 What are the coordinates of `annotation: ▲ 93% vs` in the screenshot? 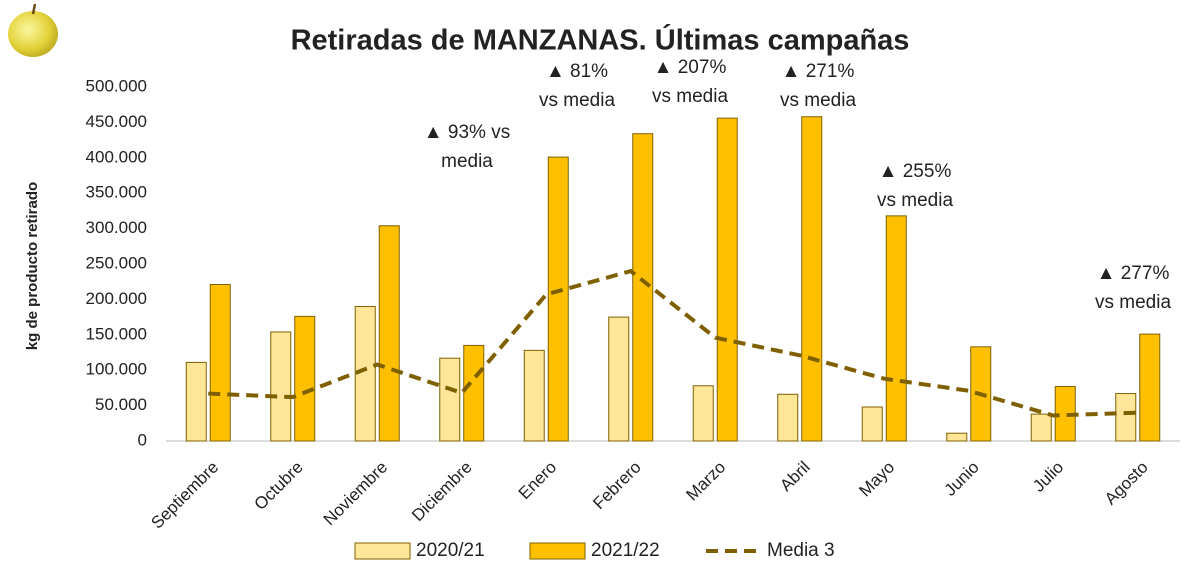 It's located at (467, 132).